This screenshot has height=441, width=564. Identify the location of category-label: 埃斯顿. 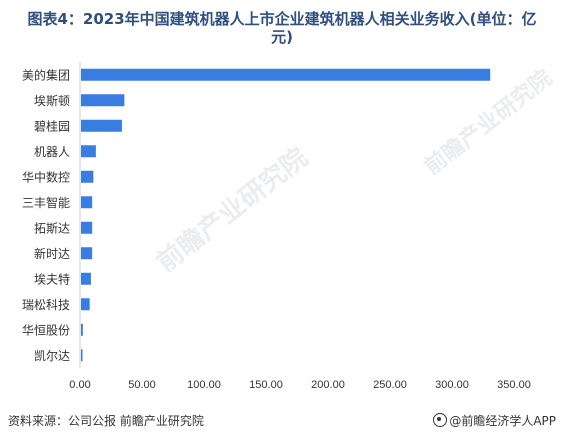
(52, 101).